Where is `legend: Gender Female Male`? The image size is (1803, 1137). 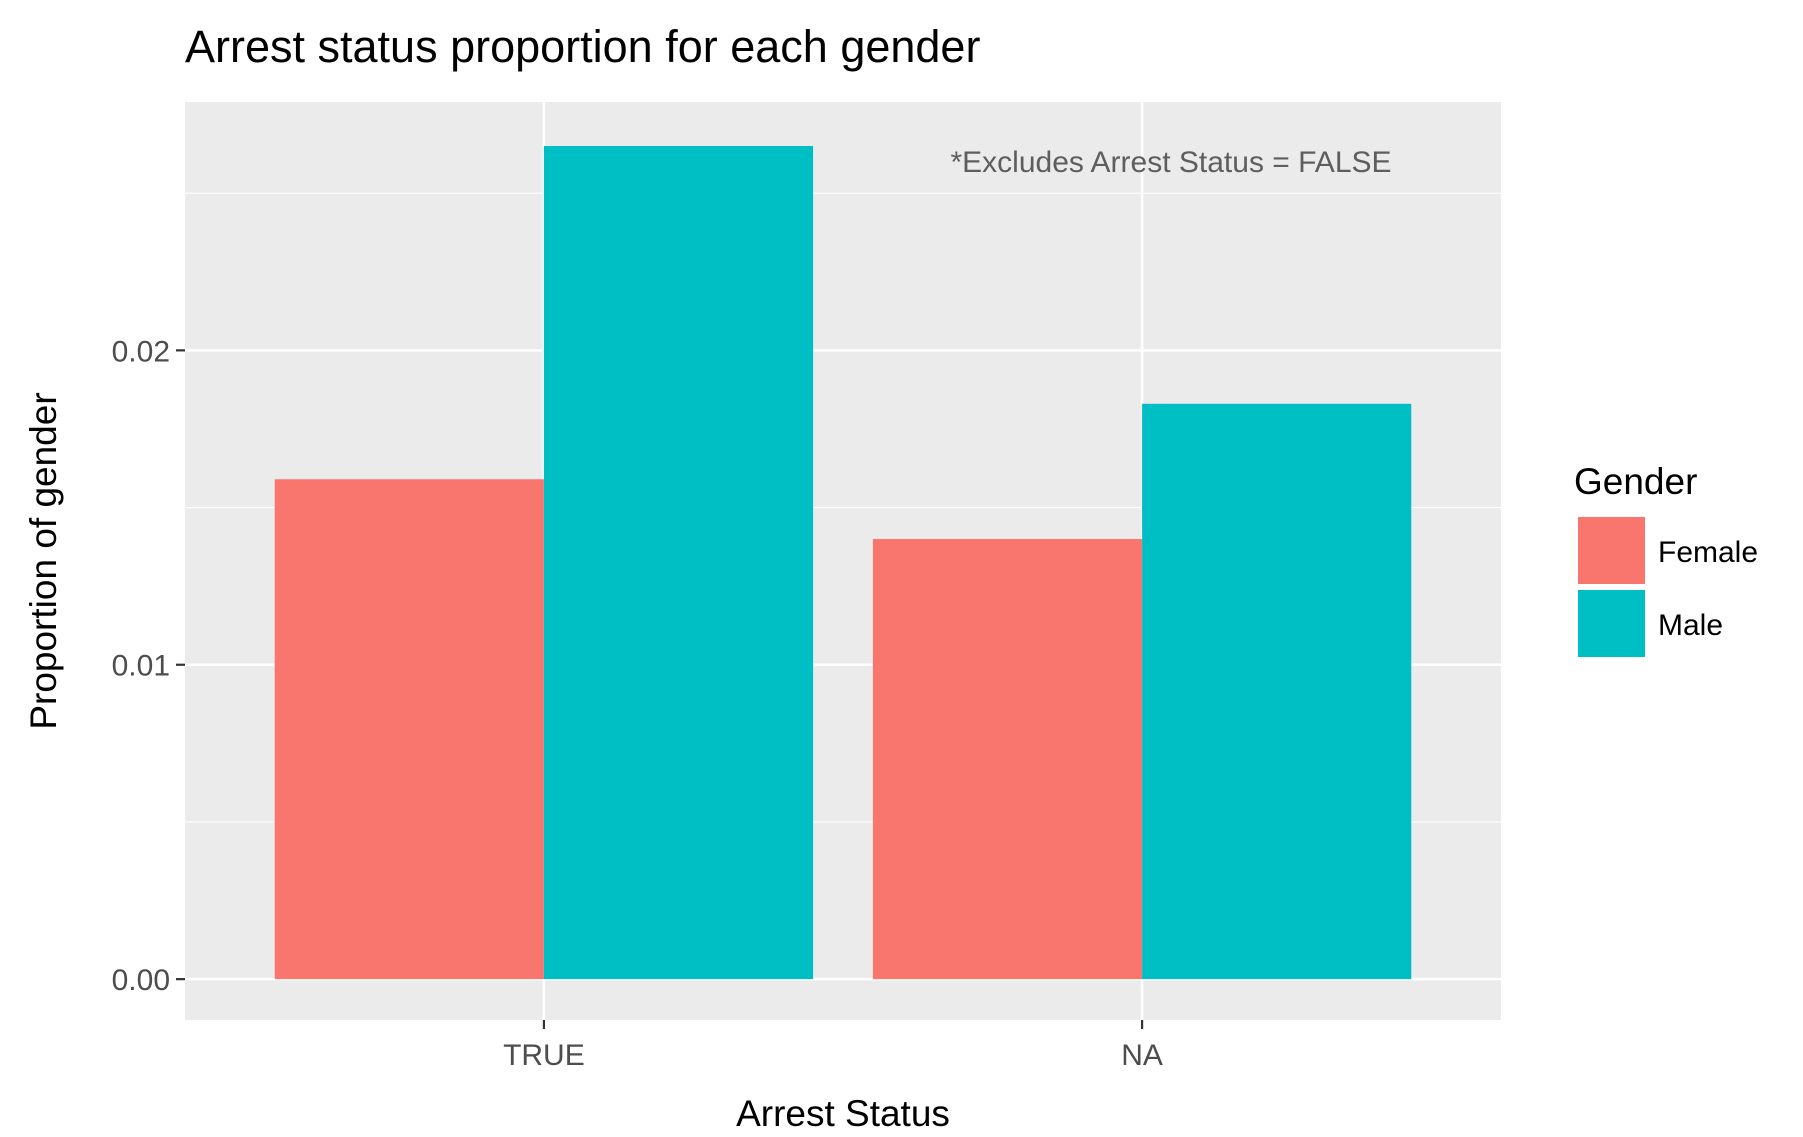 legend: Gender Female Male is located at coordinates (1666, 559).